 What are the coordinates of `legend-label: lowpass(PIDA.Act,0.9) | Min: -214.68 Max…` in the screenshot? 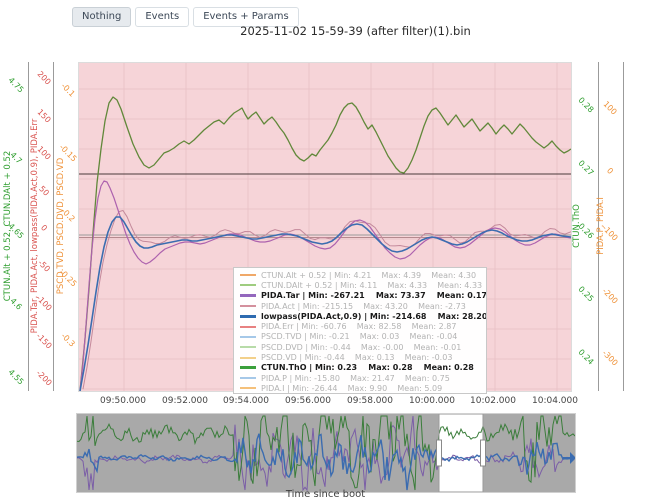 It's located at (374, 316).